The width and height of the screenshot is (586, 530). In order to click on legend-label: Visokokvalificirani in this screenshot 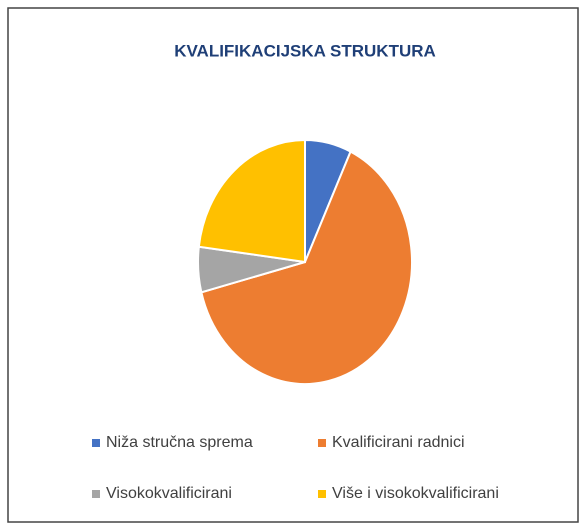, I will do `click(169, 493)`.